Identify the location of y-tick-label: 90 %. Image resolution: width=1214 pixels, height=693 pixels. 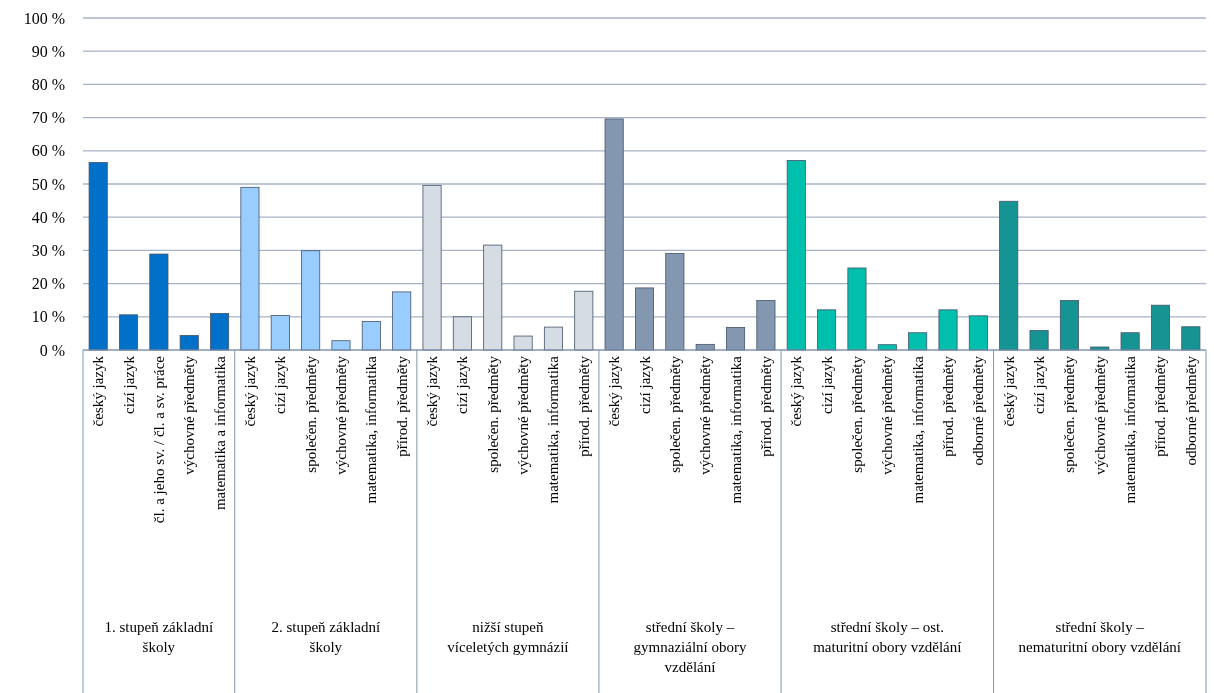
(48, 51).